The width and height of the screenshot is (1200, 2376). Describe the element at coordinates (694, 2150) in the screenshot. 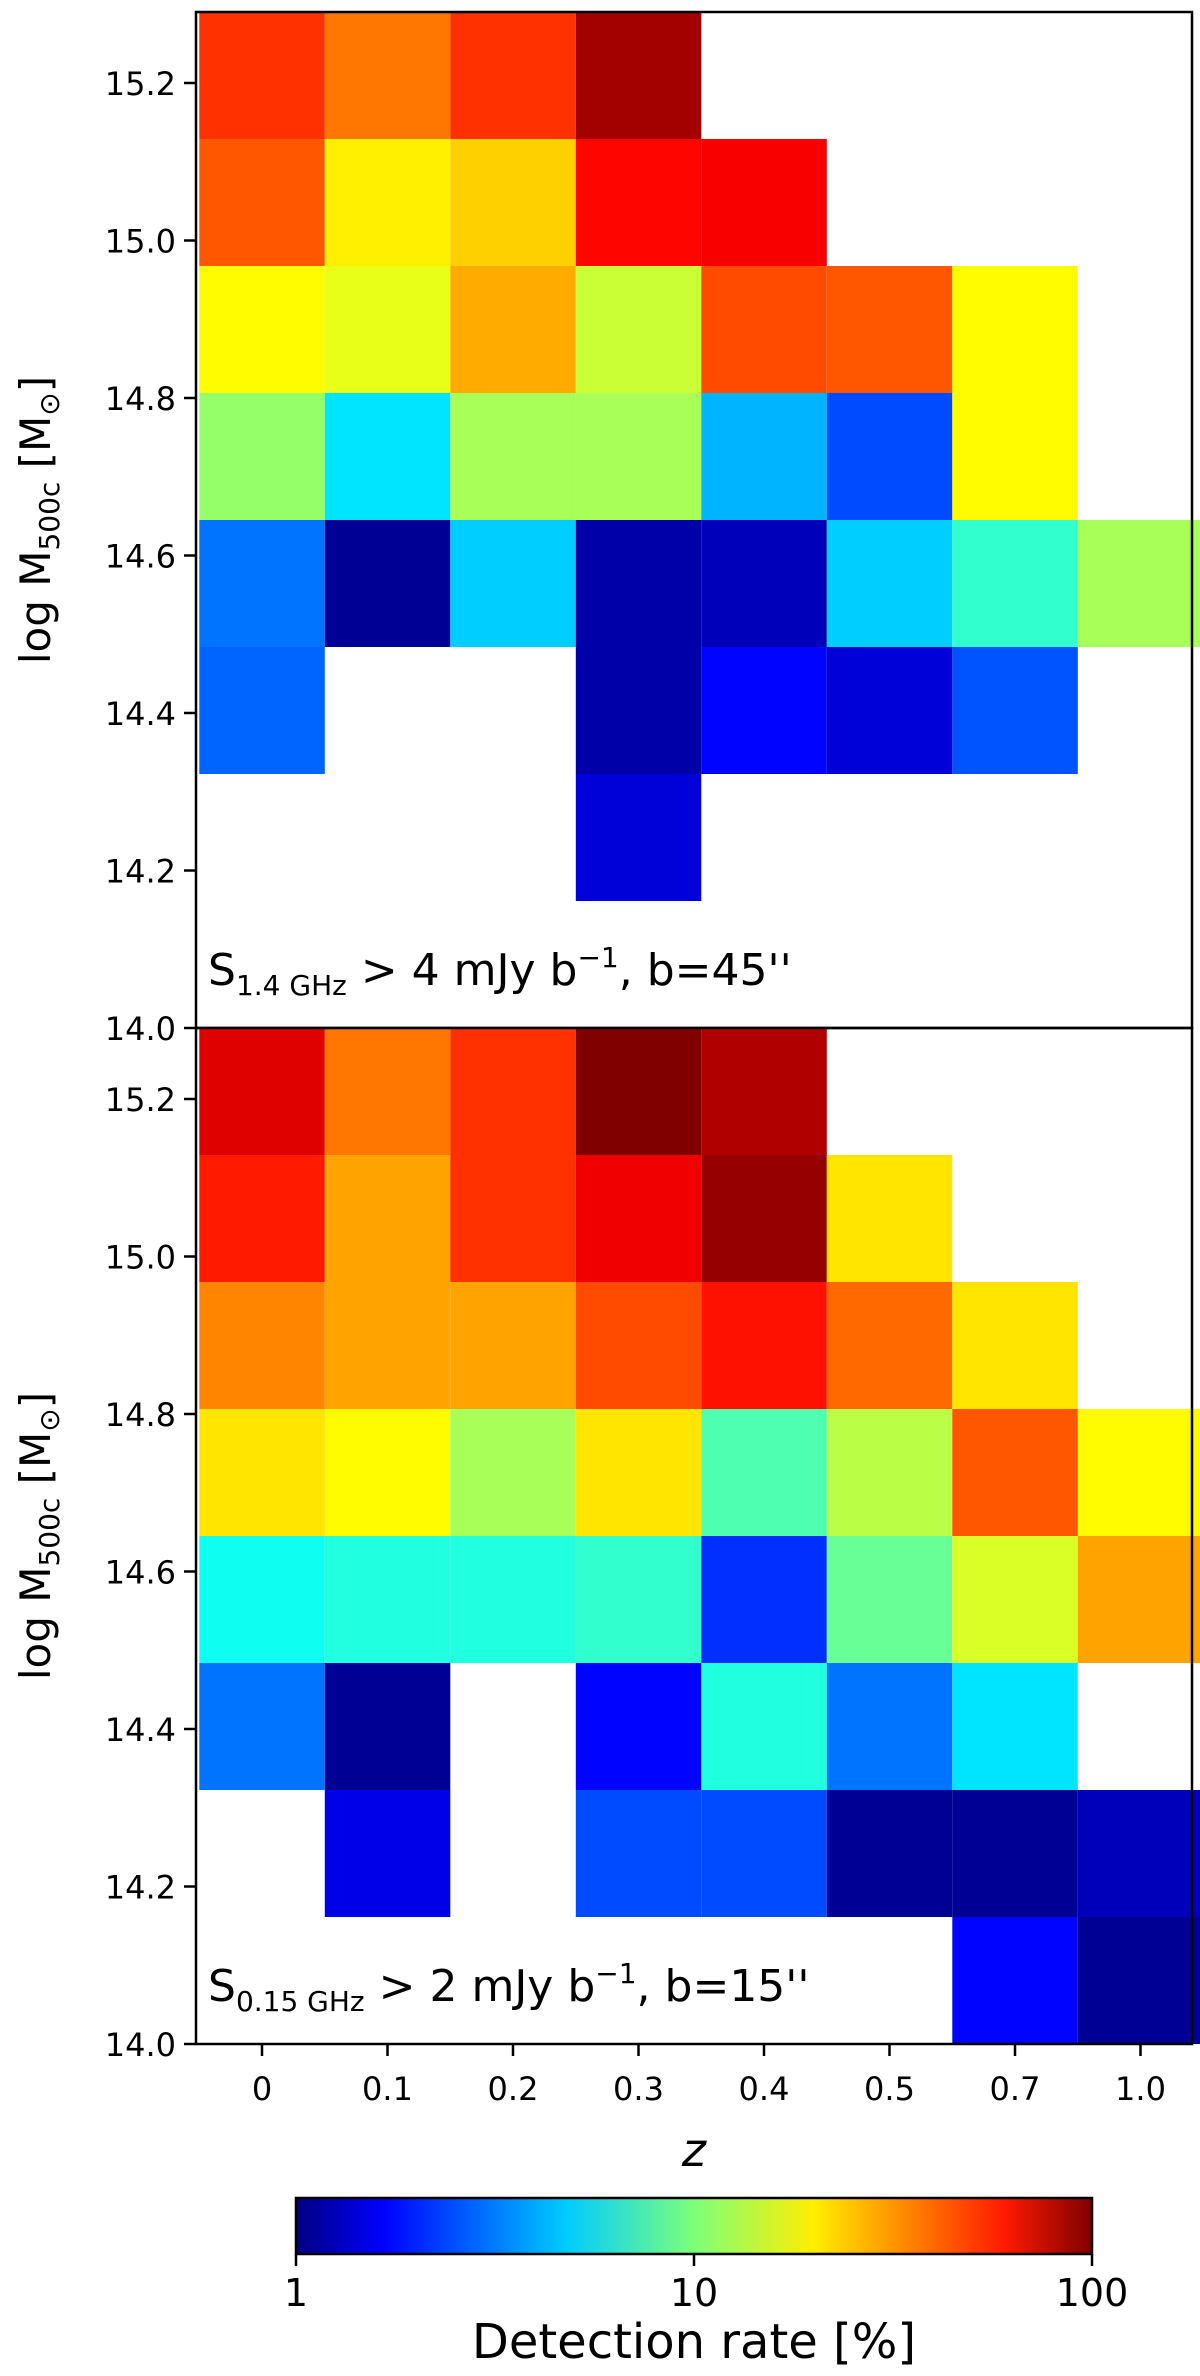

I see `x-axis-label: z` at that location.